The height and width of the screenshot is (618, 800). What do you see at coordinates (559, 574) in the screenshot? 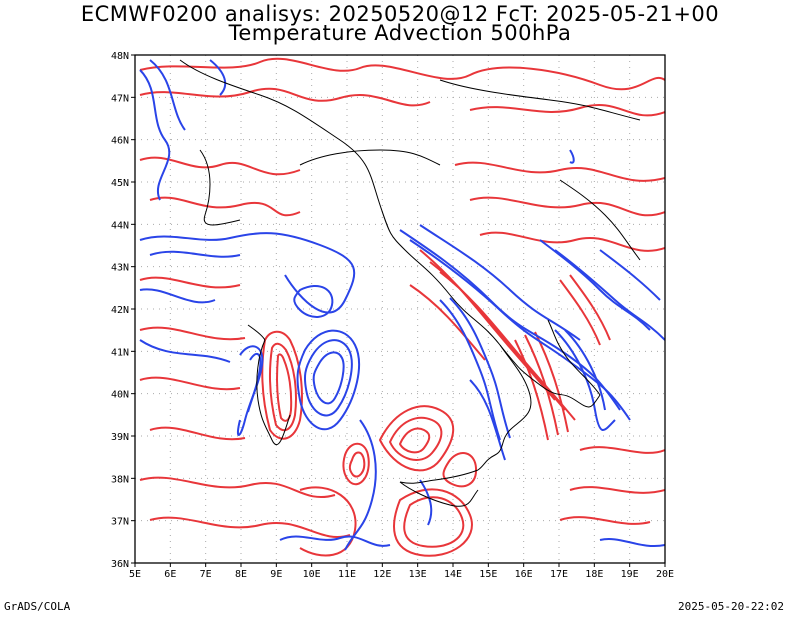
I see `lon-tick-label: 17E` at bounding box center [559, 574].